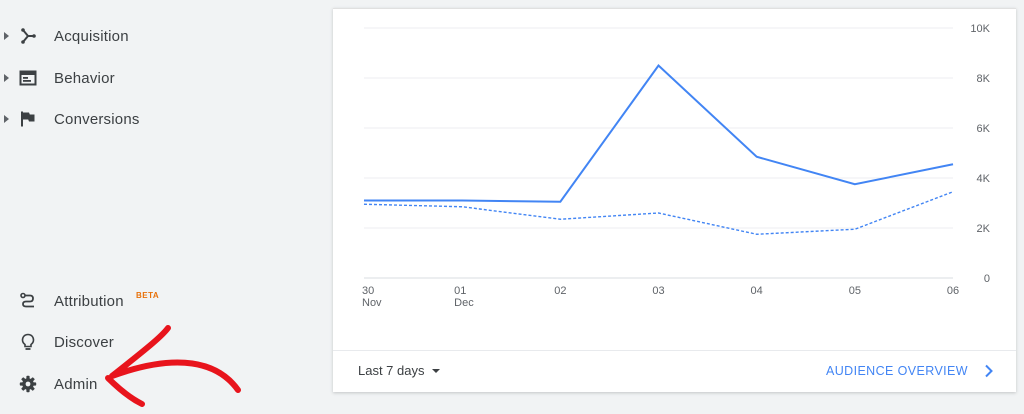 The height and width of the screenshot is (414, 1024). What do you see at coordinates (89, 301) in the screenshot?
I see `sidebar-item-label: Attribution` at bounding box center [89, 301].